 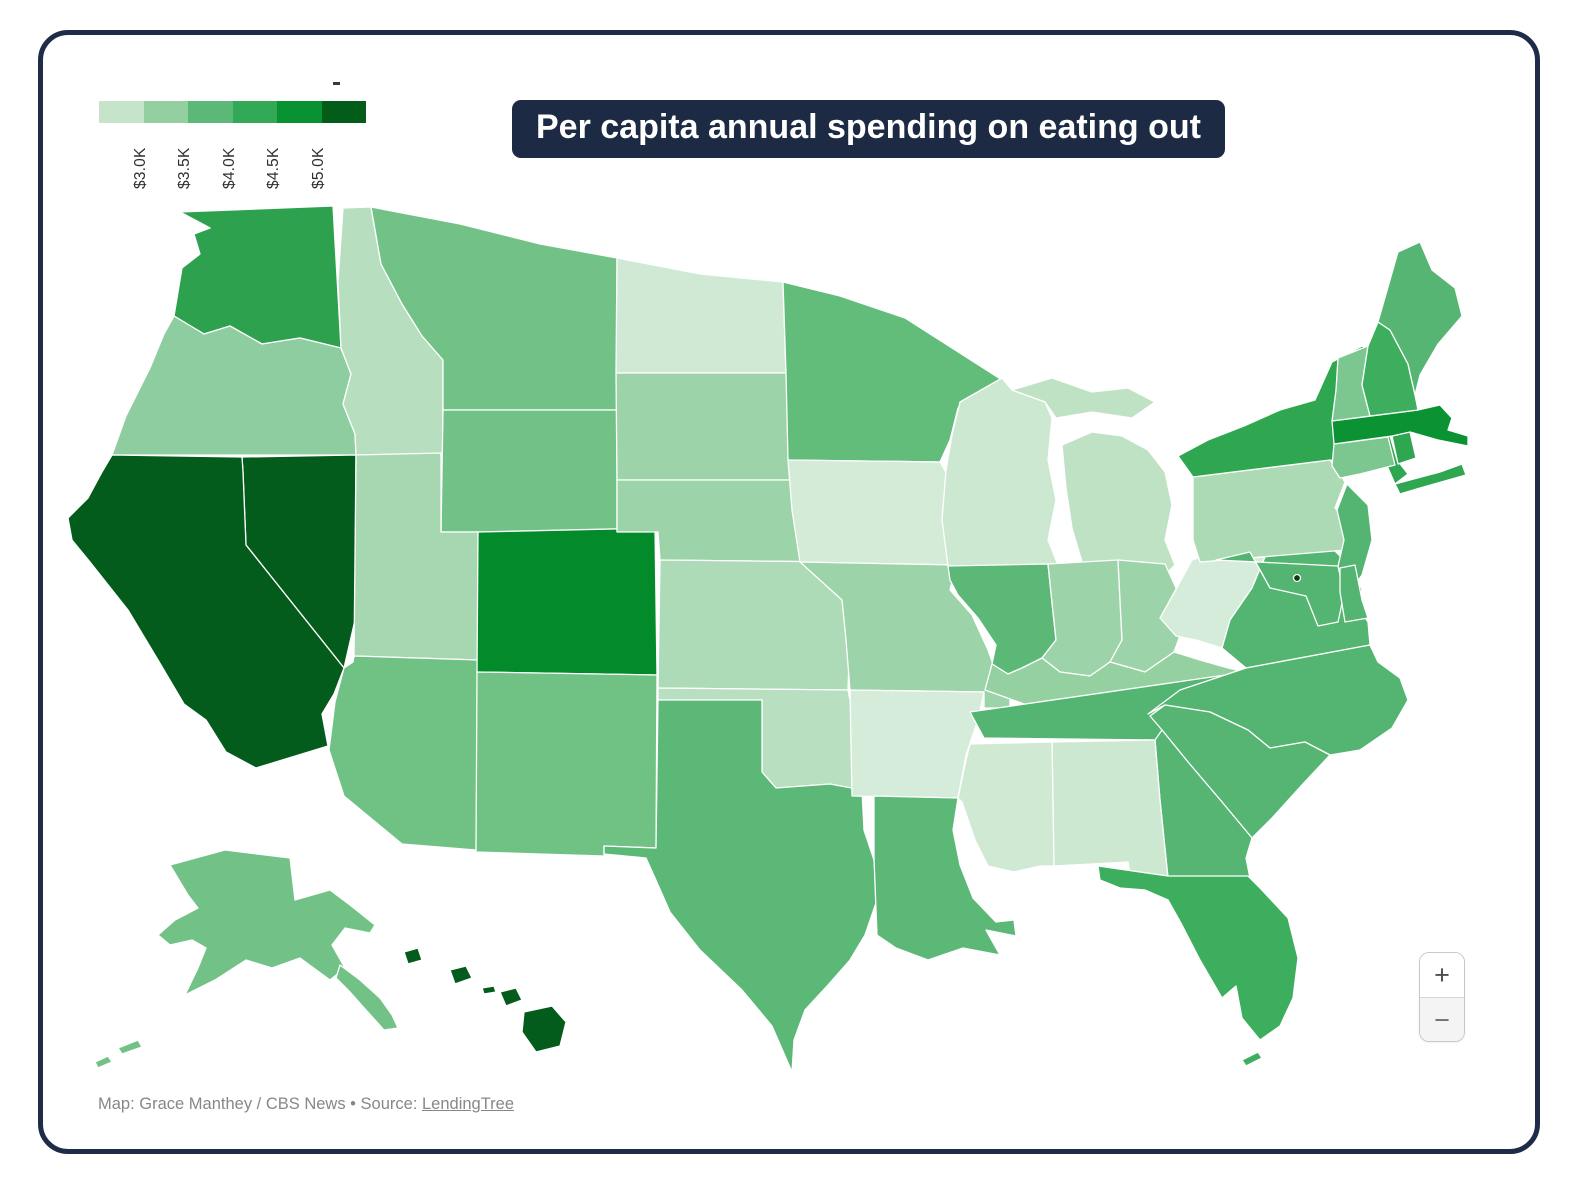 I want to click on state-PA: Pennsylvania, so click(x=1272, y=511).